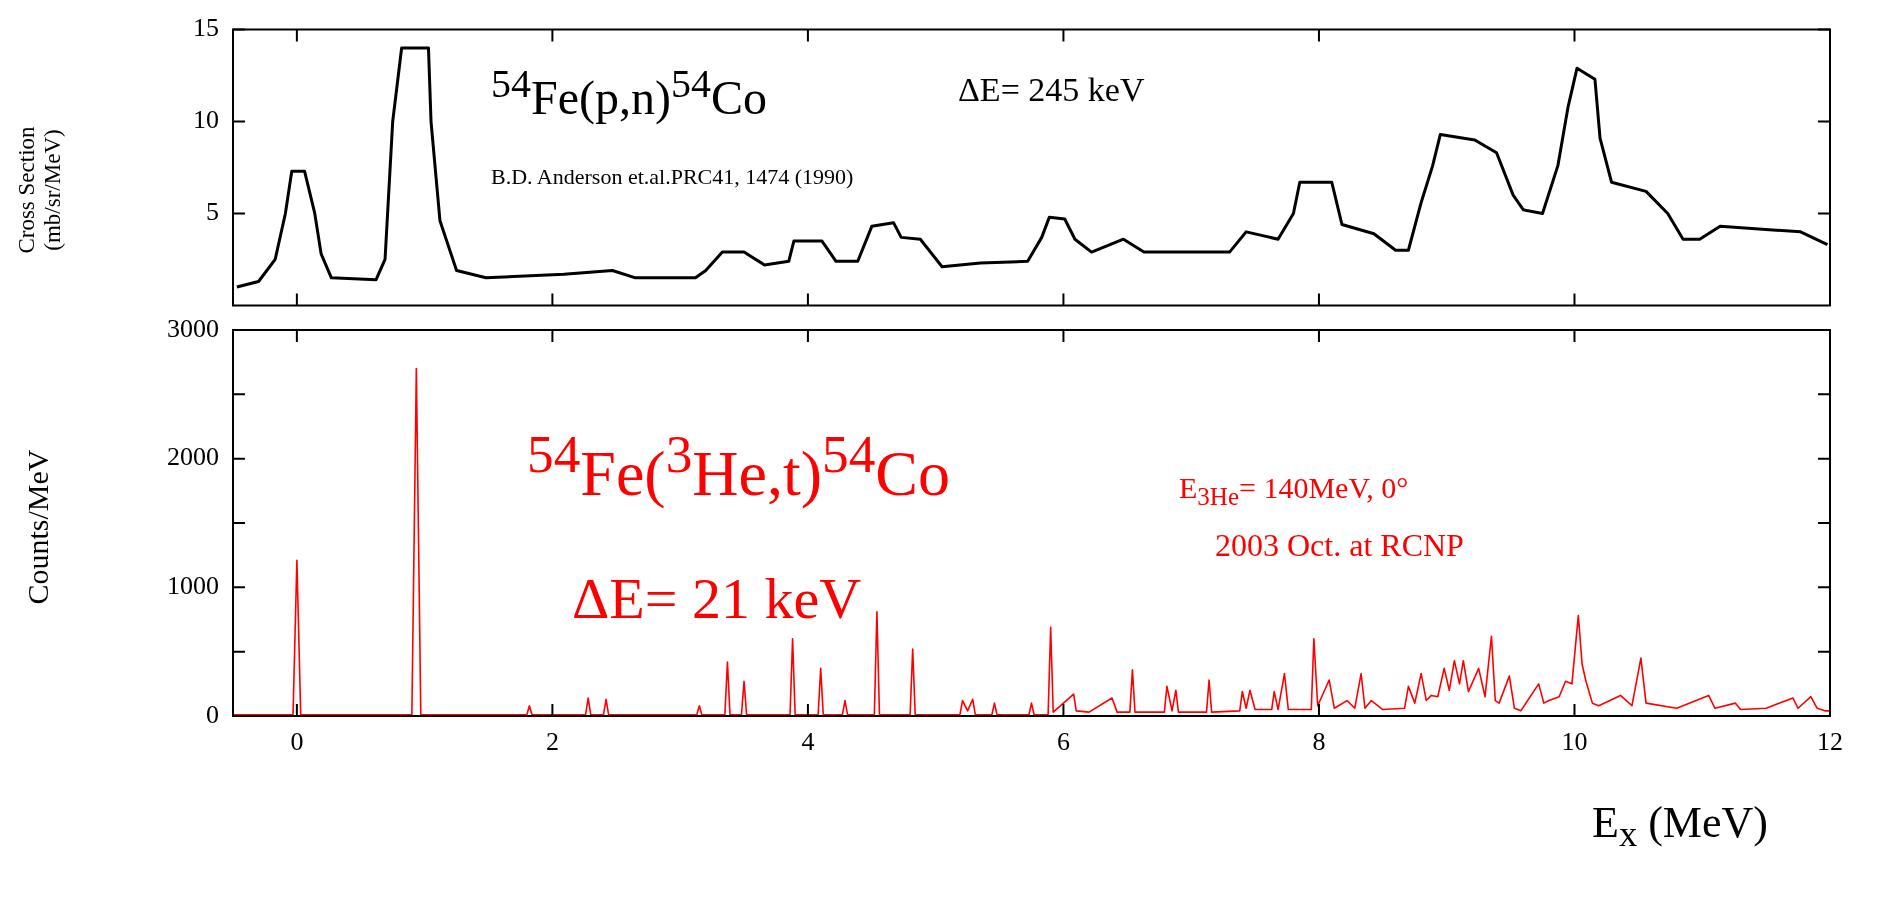  Describe the element at coordinates (717, 598) in the screenshot. I see `annotation: ΔE= 21 keV` at that location.